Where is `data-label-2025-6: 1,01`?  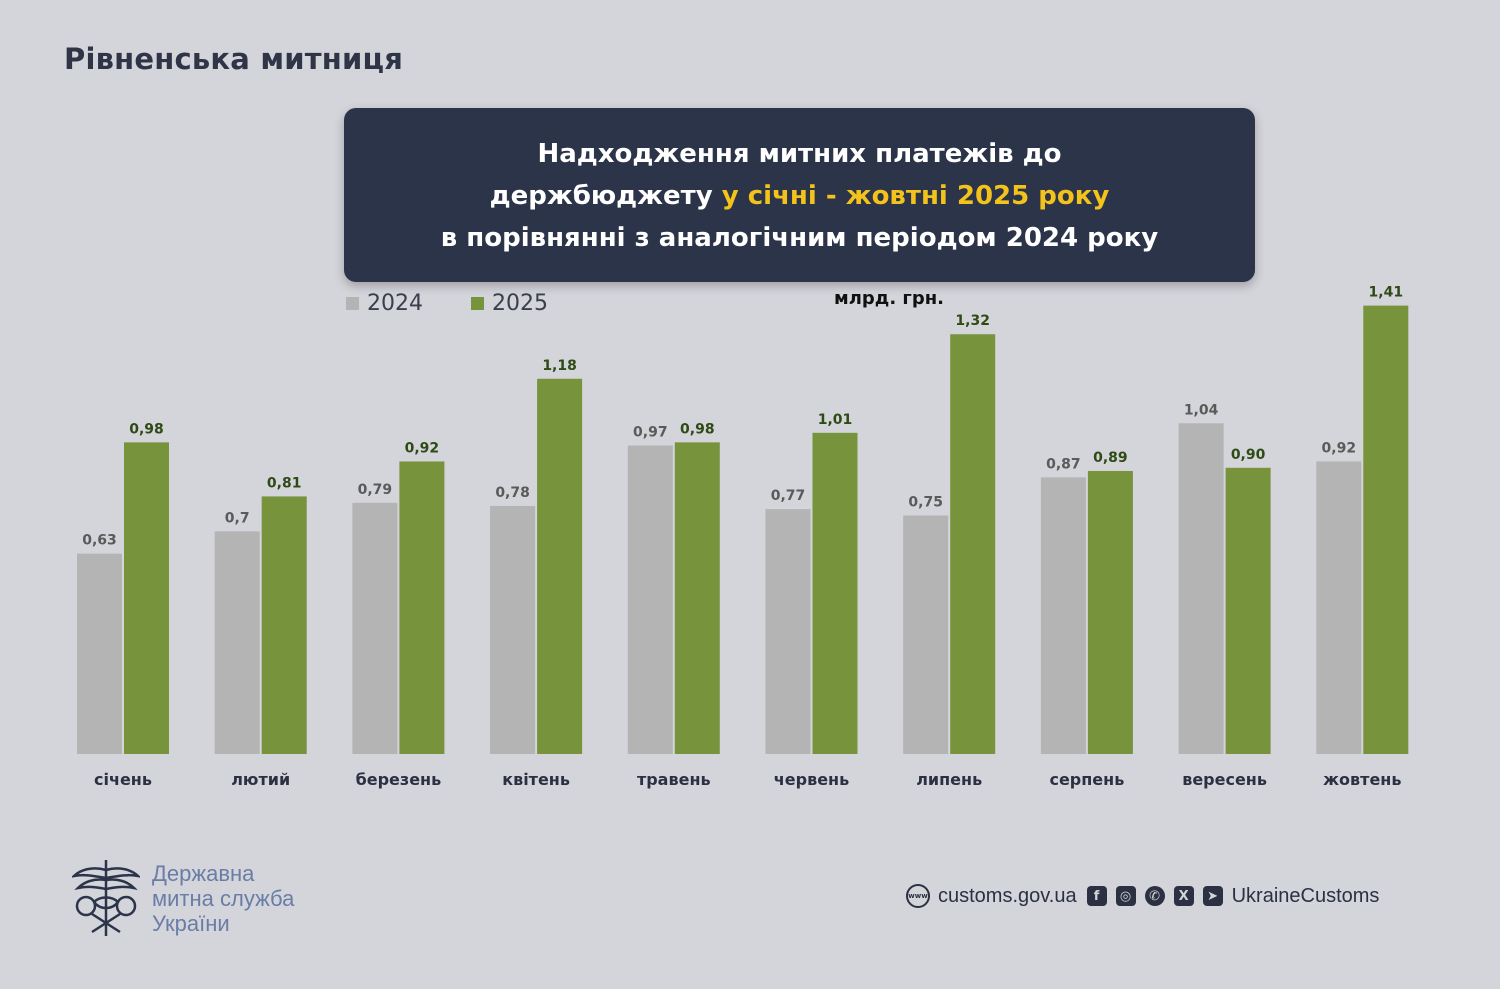 data-label-2025-6: 1,01 is located at coordinates (835, 420).